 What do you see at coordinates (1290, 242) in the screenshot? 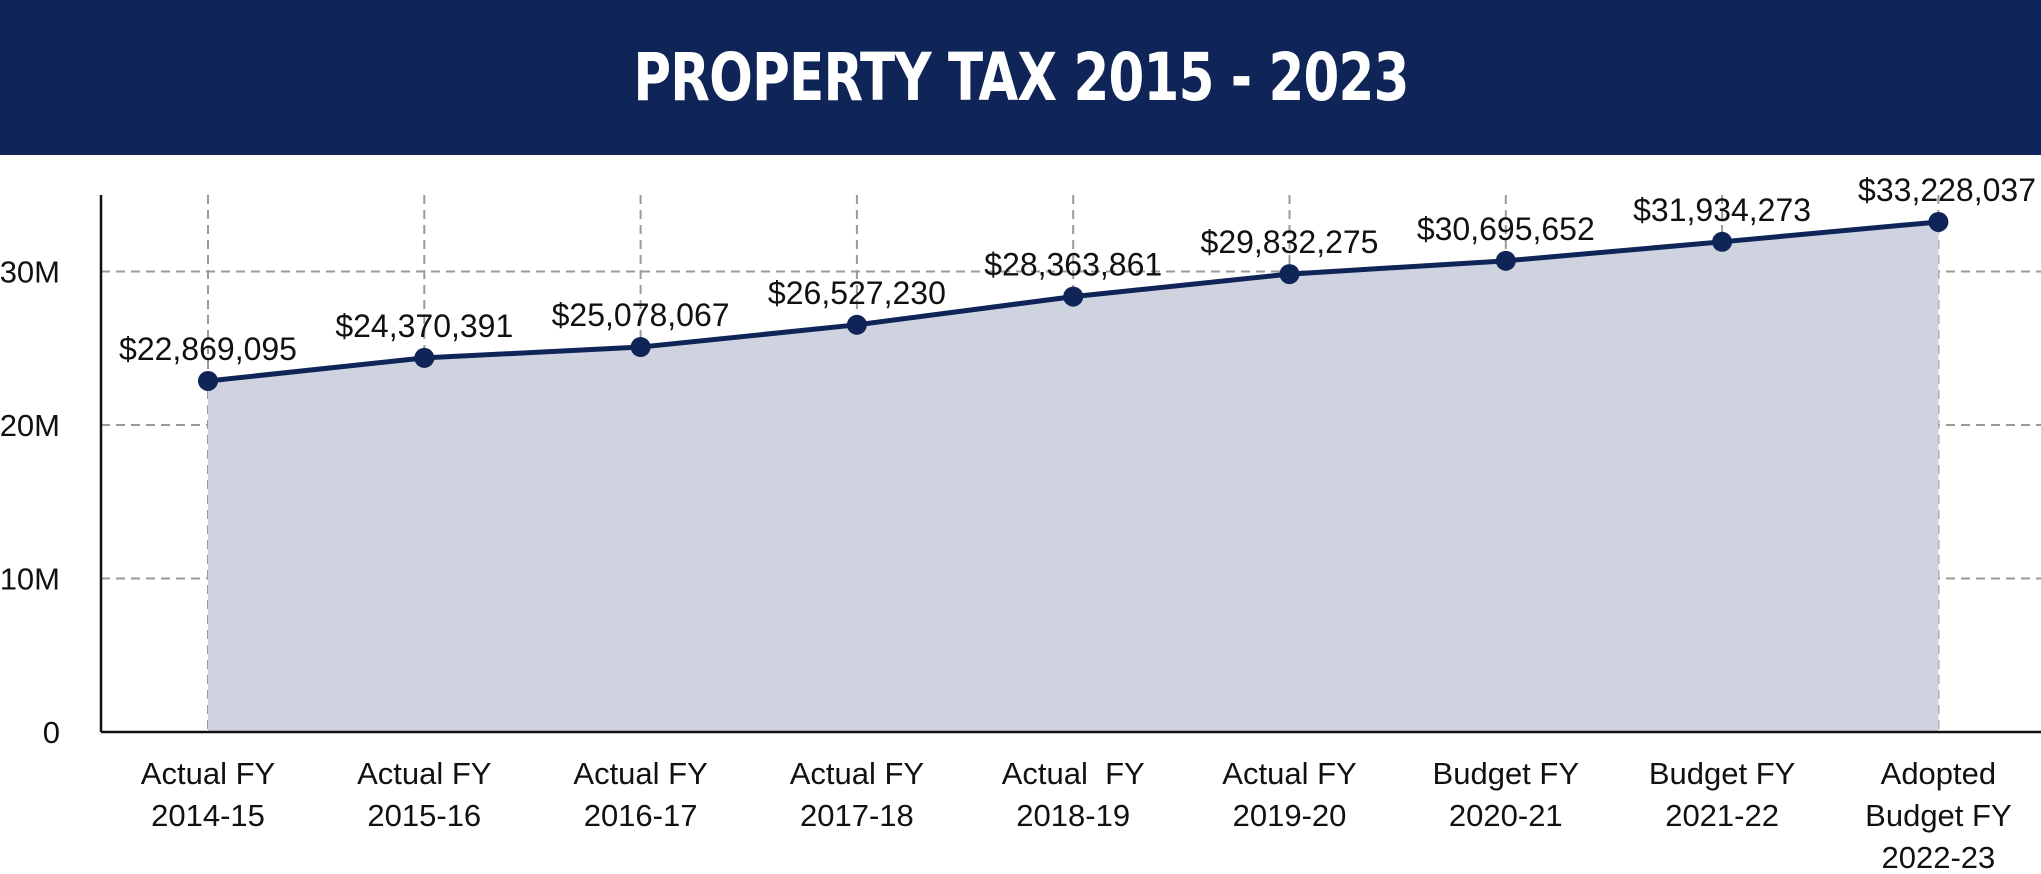
I see `data-label: $29,832,275` at bounding box center [1290, 242].